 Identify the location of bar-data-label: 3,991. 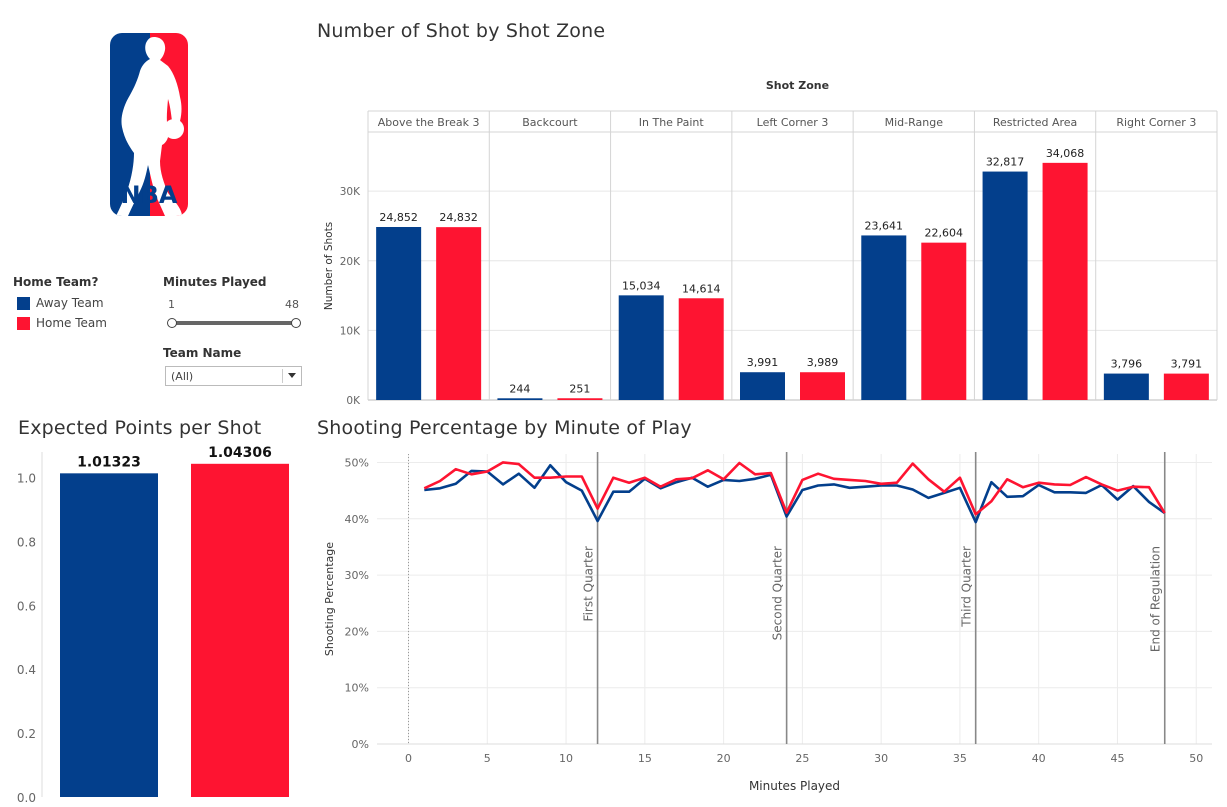
(763, 362).